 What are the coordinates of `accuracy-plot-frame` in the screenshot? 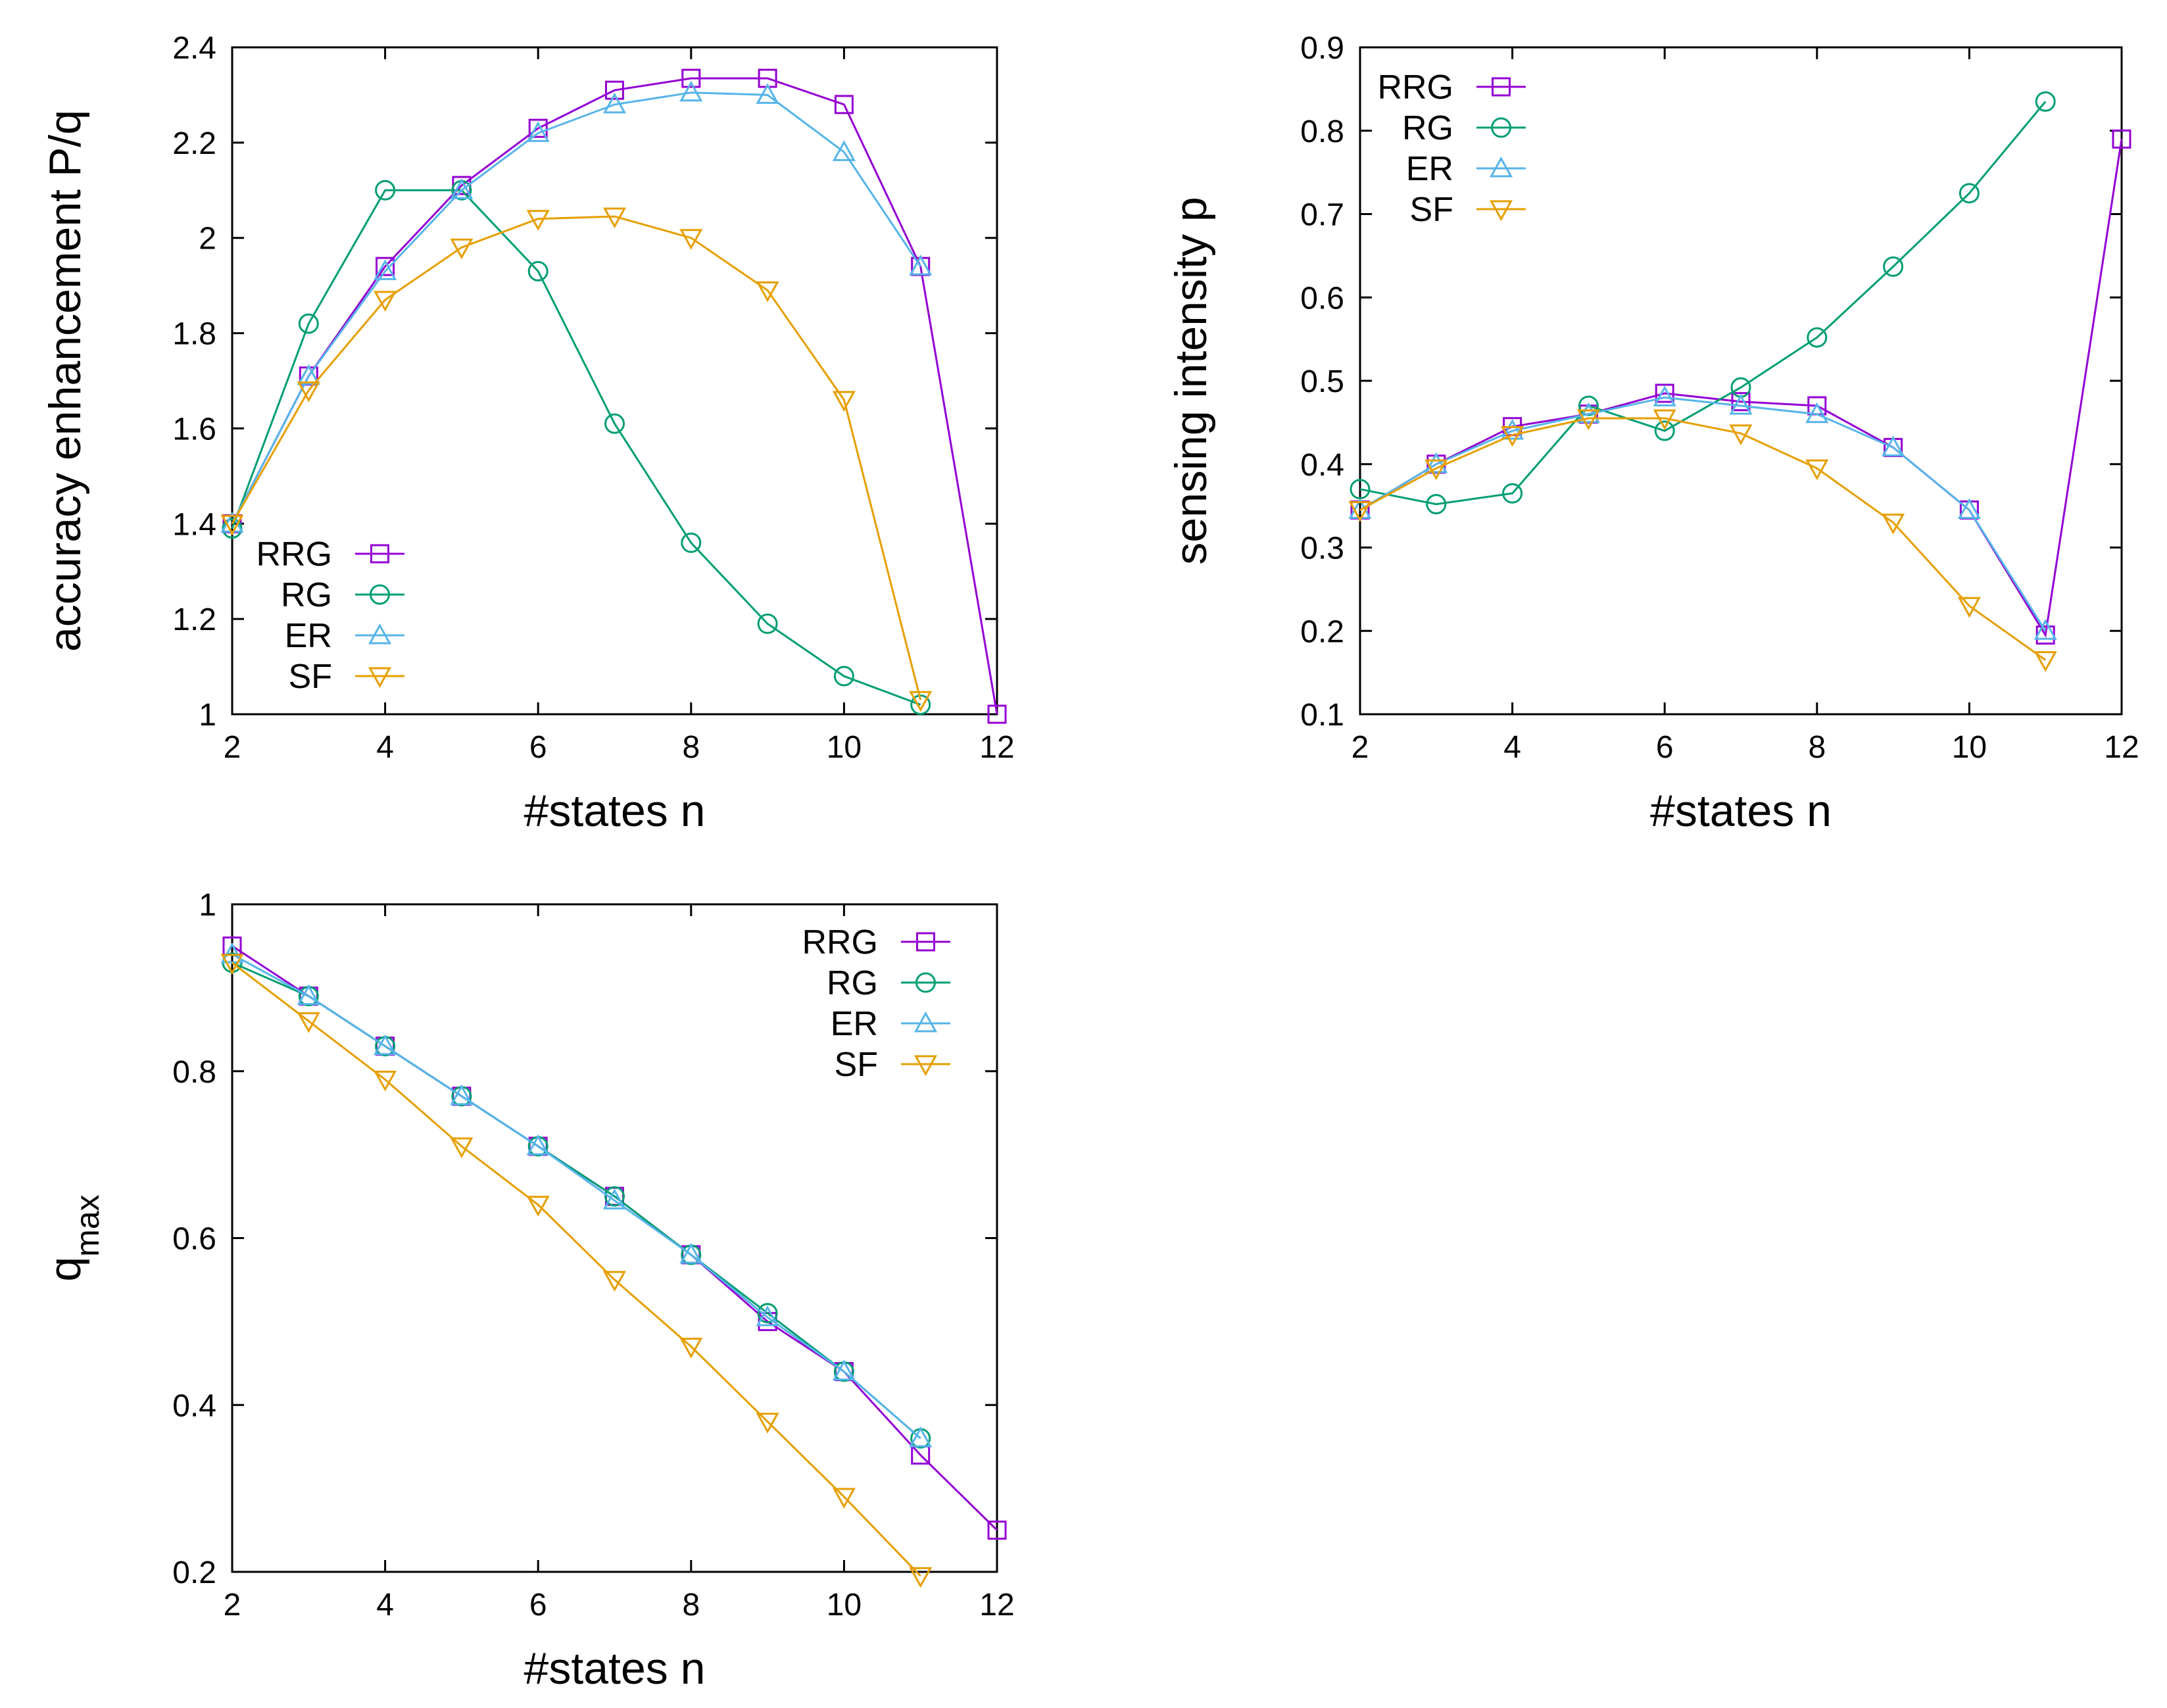 It's located at (614, 381).